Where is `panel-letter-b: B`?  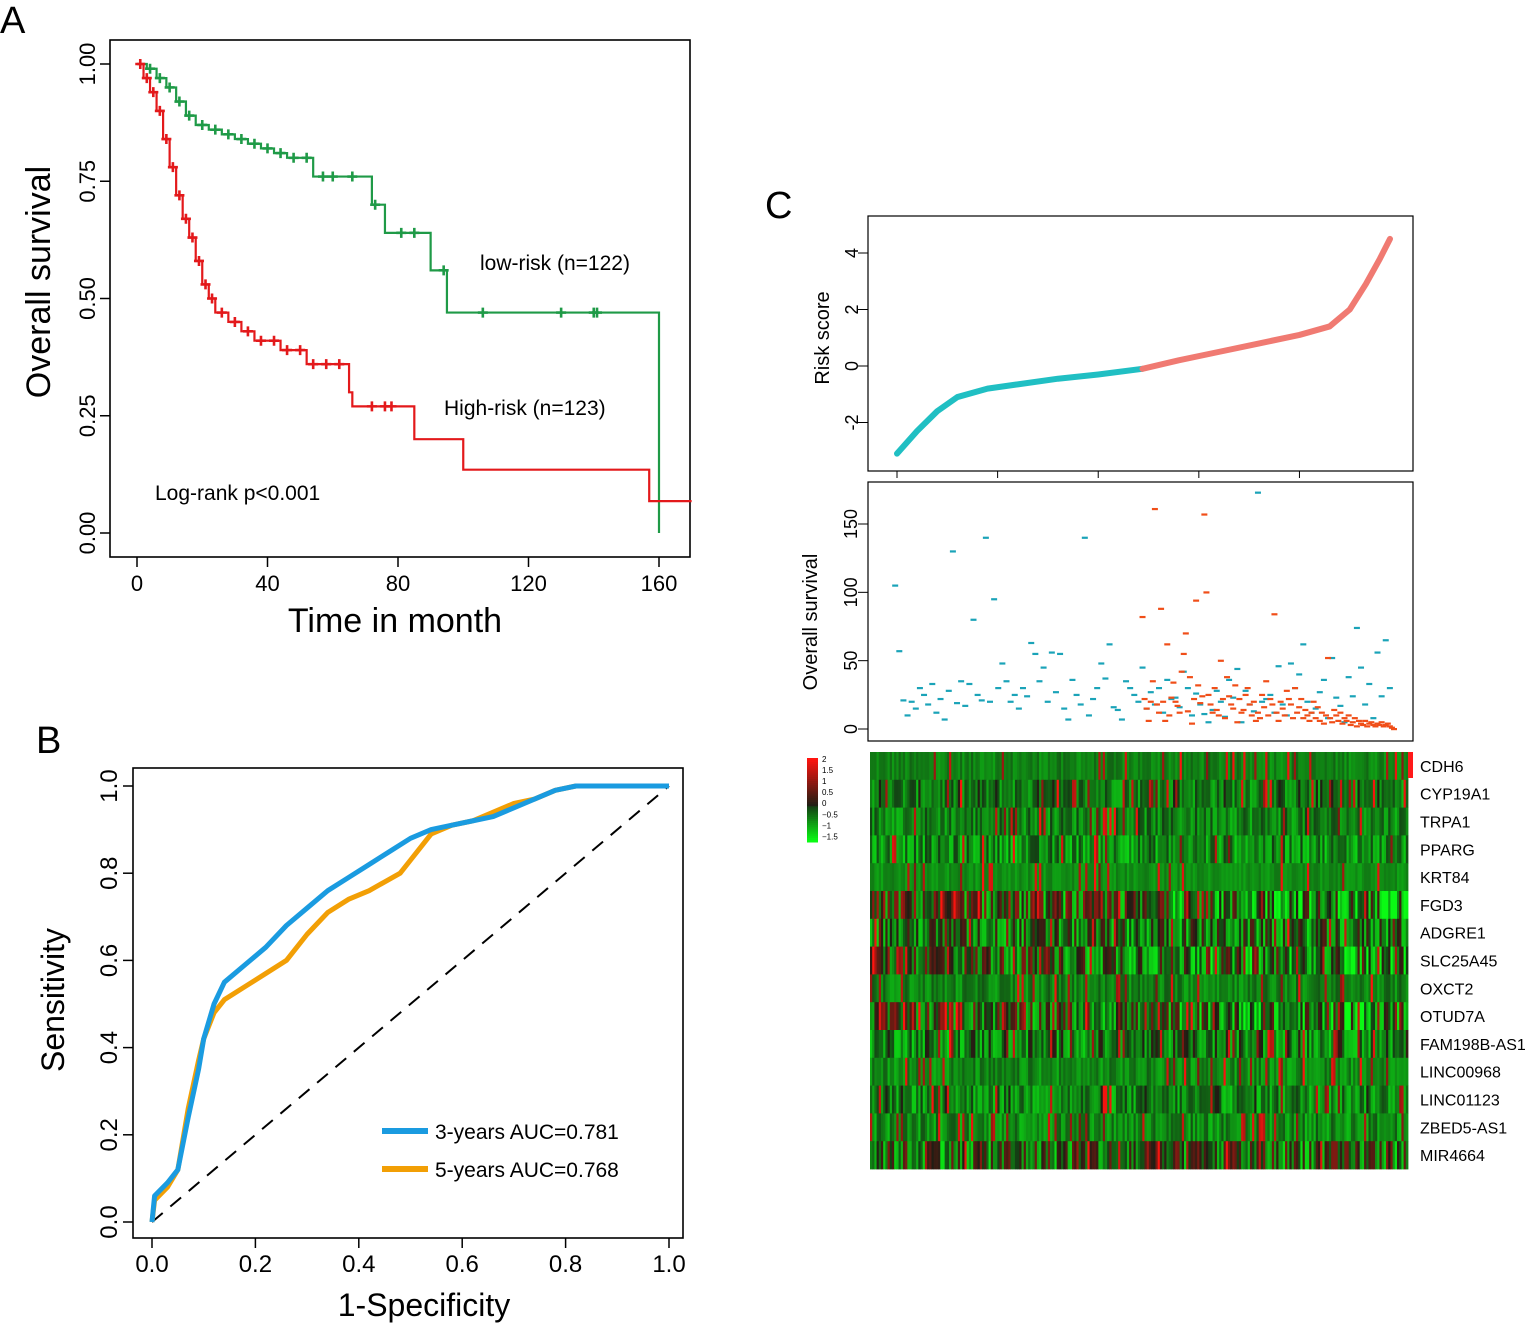 panel-letter-b: B is located at coordinates (48, 741).